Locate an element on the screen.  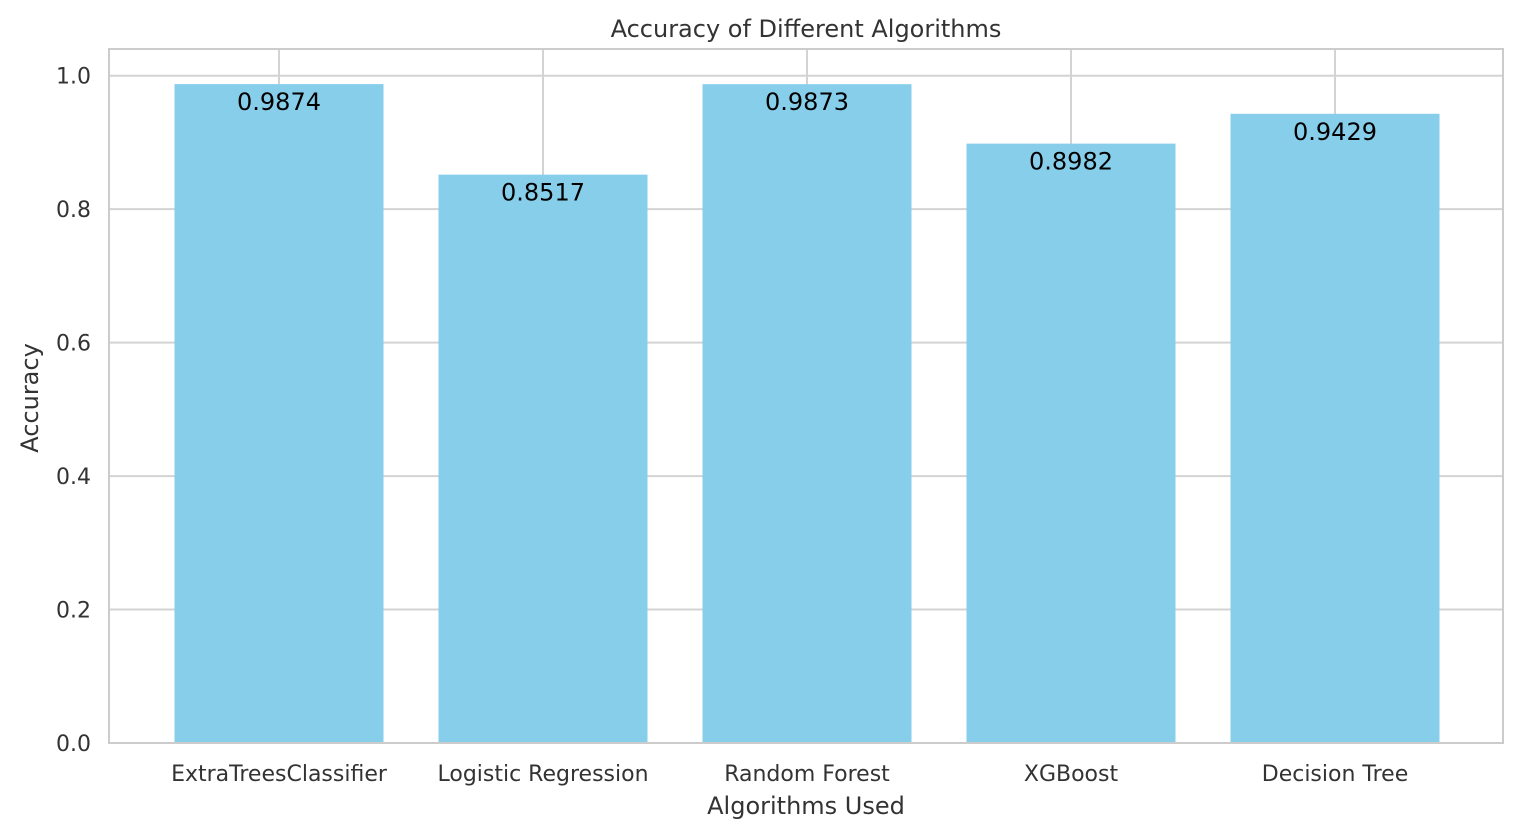
data-label-layer: 0.9874 0.8517 0.9873 0.8982 0.9429 is located at coordinates (807, 147).